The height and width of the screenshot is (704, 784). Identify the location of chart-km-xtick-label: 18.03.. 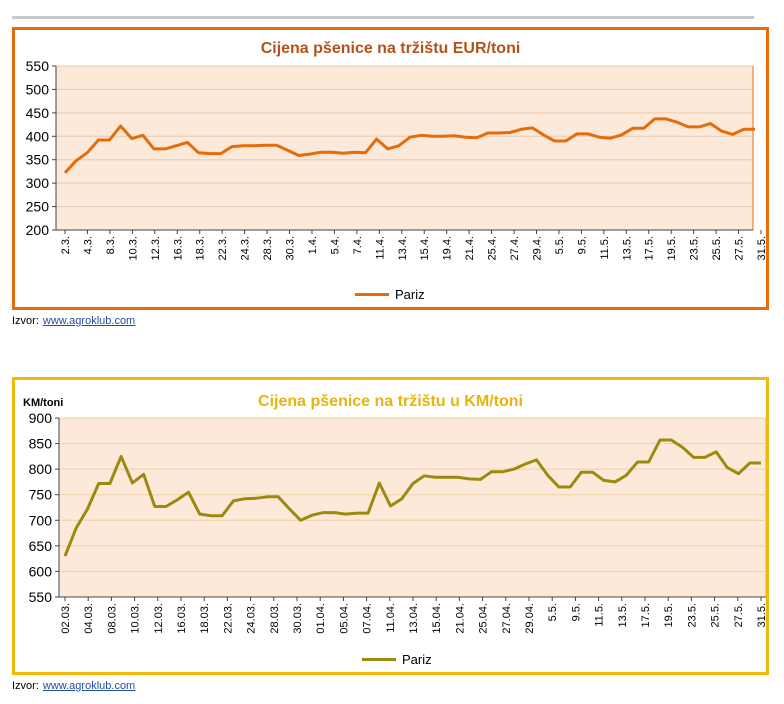
(205, 618).